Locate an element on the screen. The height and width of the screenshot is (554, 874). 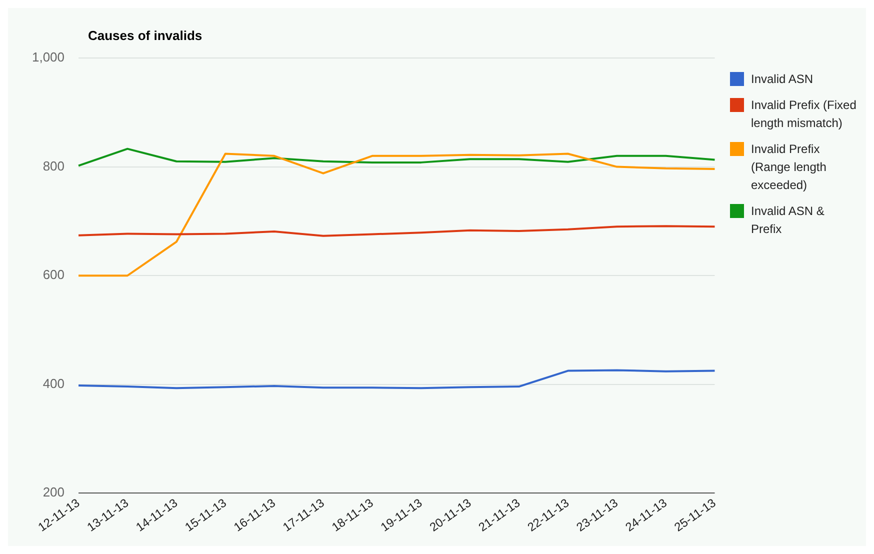
y-tick-label: 800 is located at coordinates (53, 166).